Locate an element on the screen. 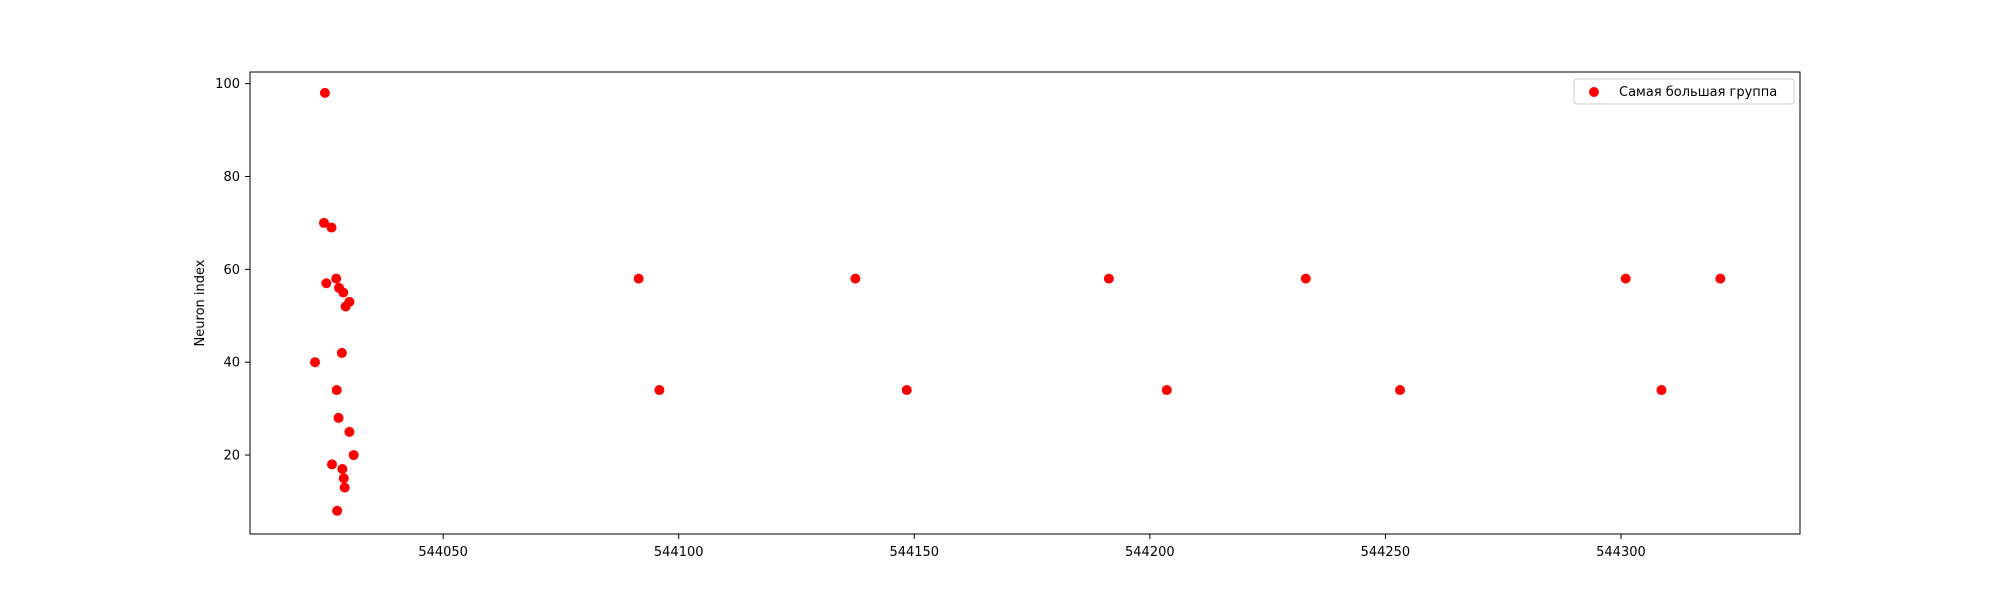  y-tick-label: 40 is located at coordinates (231, 363).